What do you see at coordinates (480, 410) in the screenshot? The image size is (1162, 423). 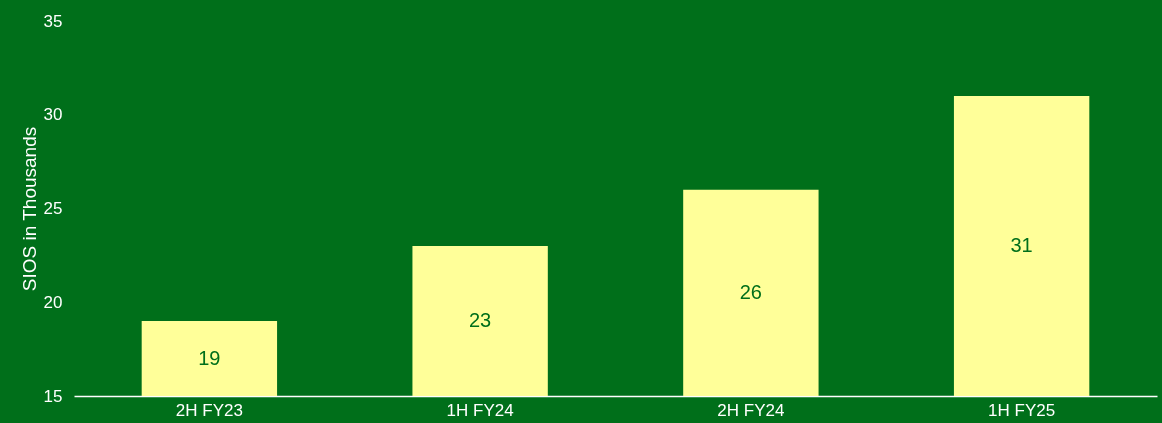 I see `x-tick-label: 1H FY24` at bounding box center [480, 410].